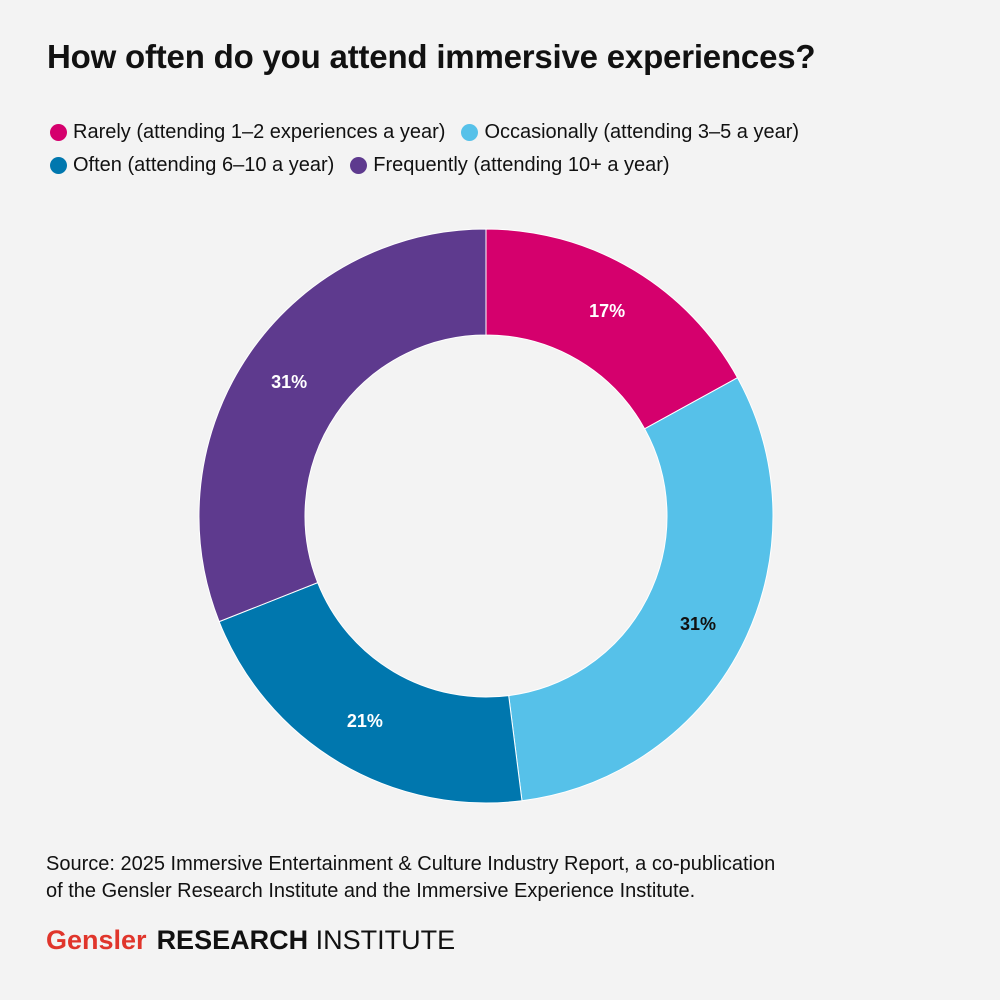 The height and width of the screenshot is (1000, 1000). What do you see at coordinates (96, 940) in the screenshot?
I see `brand-gensler: Gensler` at bounding box center [96, 940].